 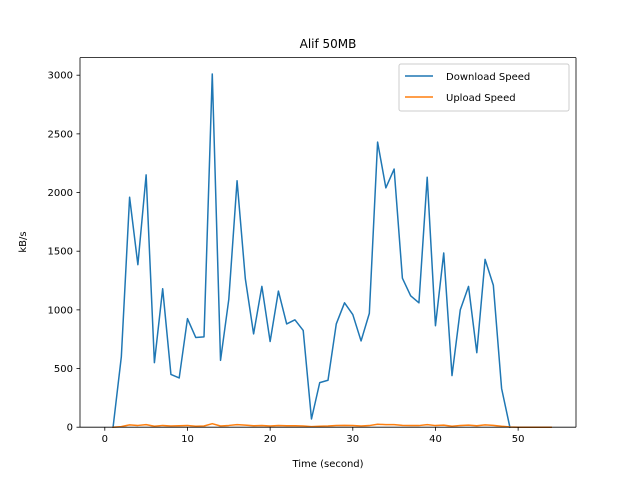 What do you see at coordinates (23, 241) in the screenshot?
I see `y-axis-label: kB/s` at bounding box center [23, 241].